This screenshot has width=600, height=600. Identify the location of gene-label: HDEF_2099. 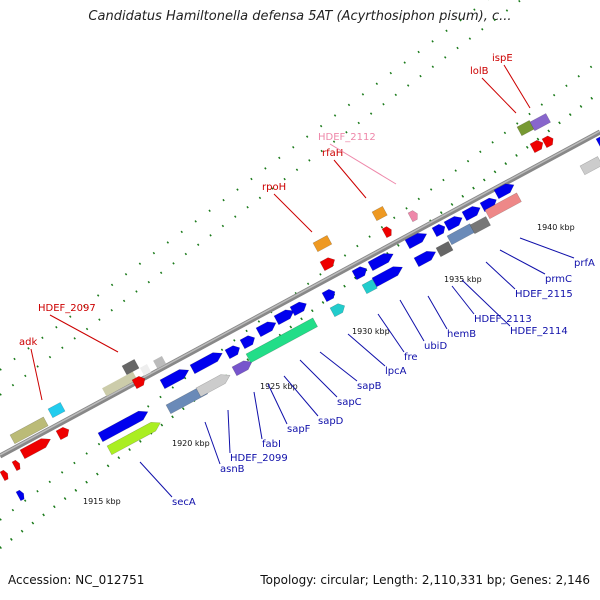
(259, 458).